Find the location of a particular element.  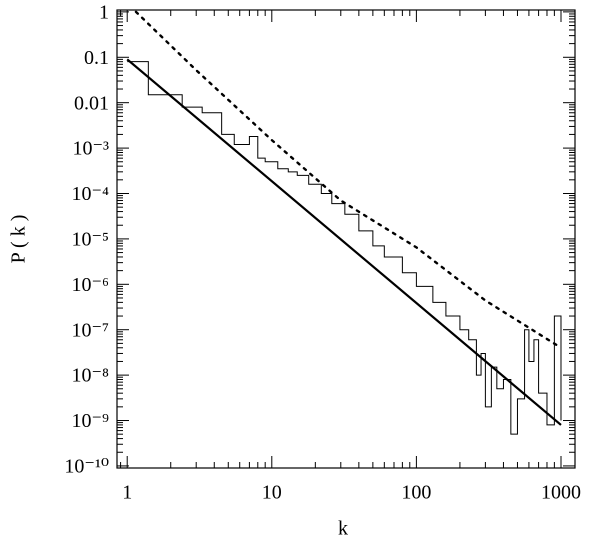

y-tick-label: 0.1 is located at coordinates (96, 58).